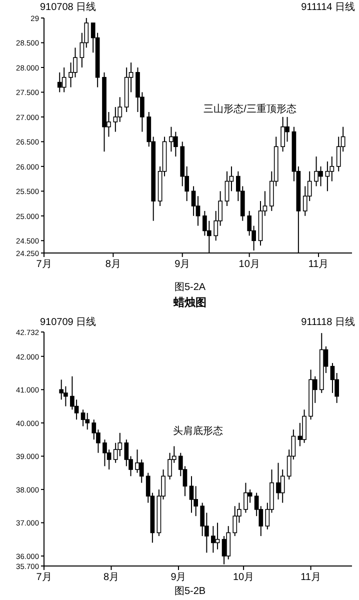 The height and width of the screenshot is (600, 359). I want to click on caption: 图5-2B, so click(190, 591).